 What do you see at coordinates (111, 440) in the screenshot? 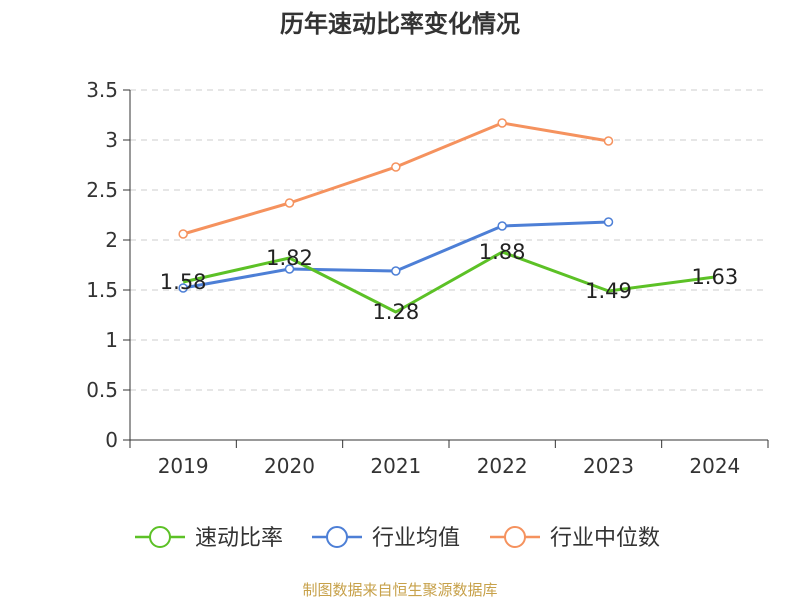
I see `y-tick-label: 0` at bounding box center [111, 440].